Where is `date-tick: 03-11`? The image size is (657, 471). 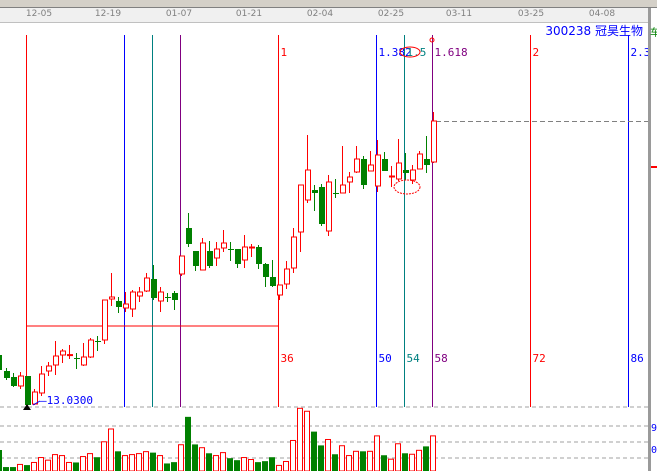 date-tick: 03-11 is located at coordinates (459, 14).